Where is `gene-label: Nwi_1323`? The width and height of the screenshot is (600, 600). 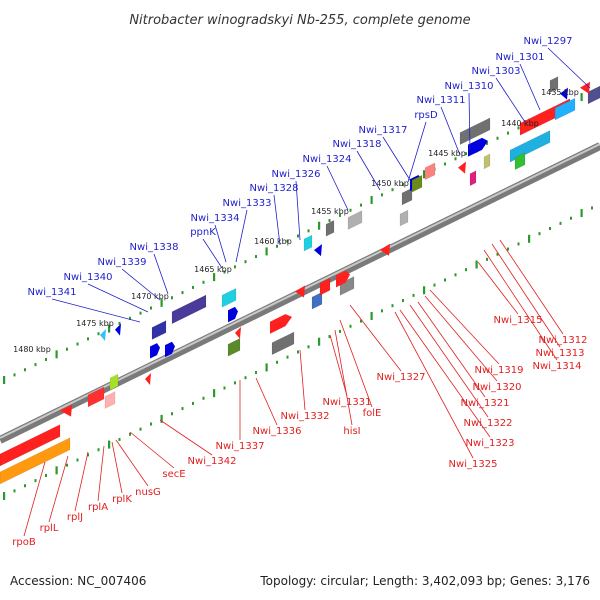
gene-label: Nwi_1323 is located at coordinates (490, 443).